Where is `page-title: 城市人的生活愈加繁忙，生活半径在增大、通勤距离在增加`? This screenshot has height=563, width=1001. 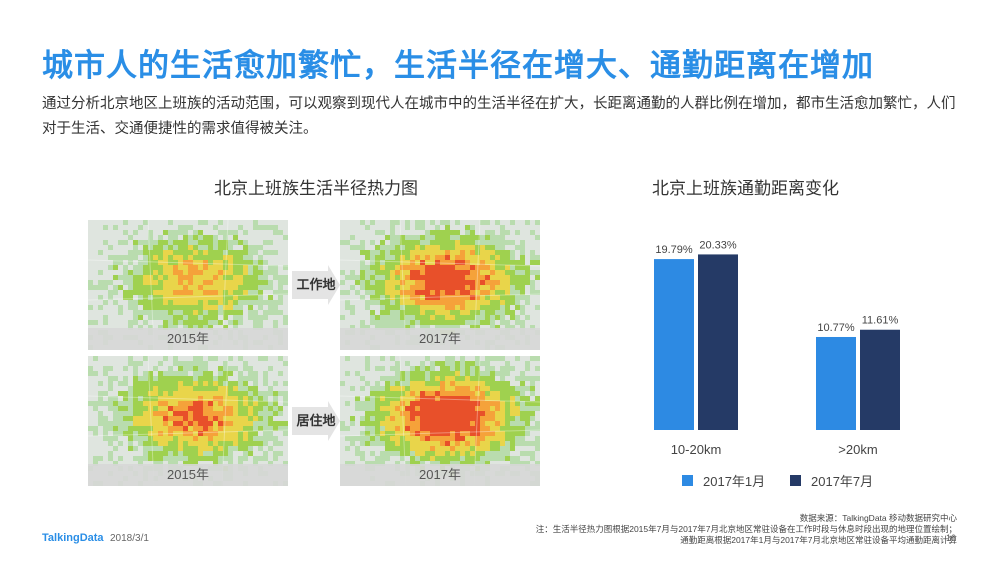
page-title: 城市人的生活愈加繁忙，生活半径在增大、通勤距离在增加 is located at coordinates (458, 65).